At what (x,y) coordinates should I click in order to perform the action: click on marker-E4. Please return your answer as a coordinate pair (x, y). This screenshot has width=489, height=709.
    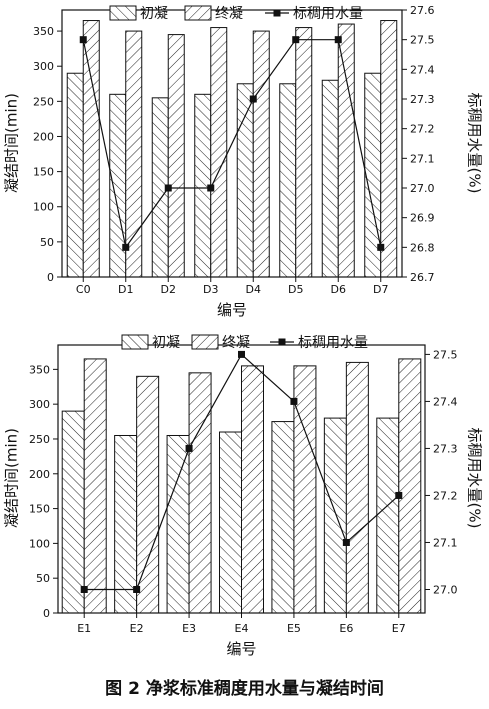
    Looking at the image, I should click on (241, 354).